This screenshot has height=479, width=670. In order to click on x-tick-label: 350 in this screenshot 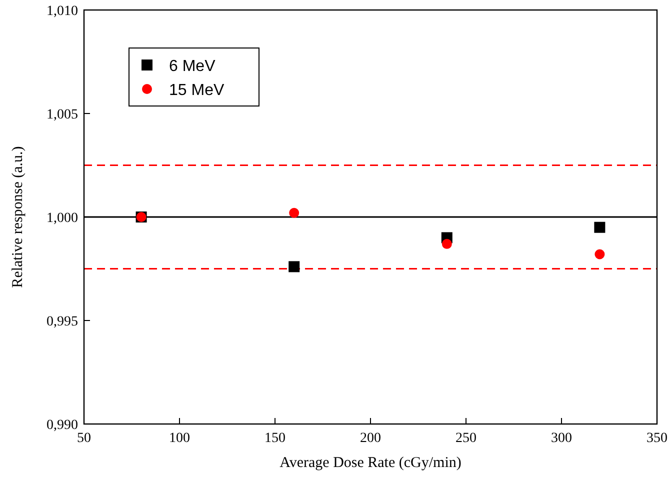, I will do `click(657, 438)`.